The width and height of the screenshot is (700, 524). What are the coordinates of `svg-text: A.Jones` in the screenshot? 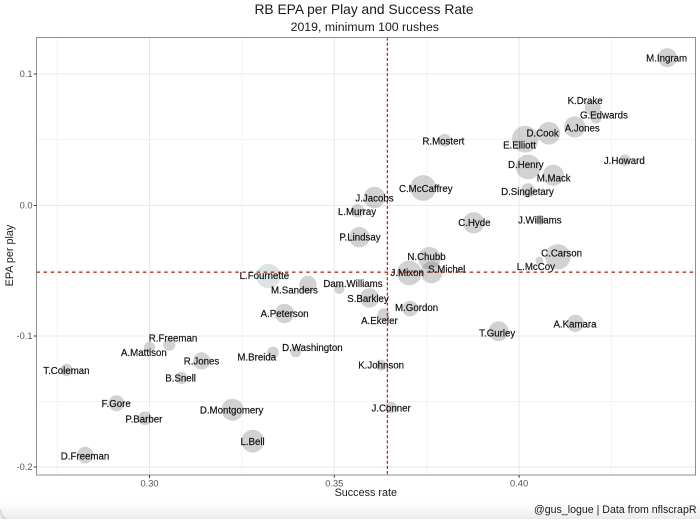 It's located at (582, 129).